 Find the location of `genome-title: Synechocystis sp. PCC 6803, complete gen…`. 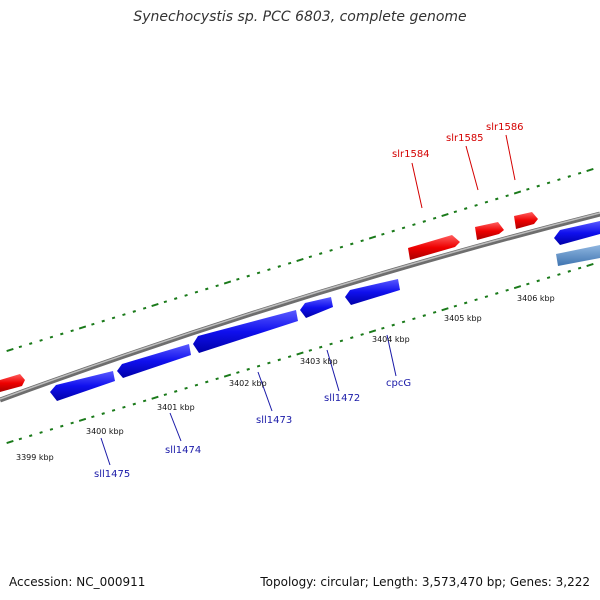

genome-title: Synechocystis sp. PCC 6803, complete gen… is located at coordinates (300, 17).